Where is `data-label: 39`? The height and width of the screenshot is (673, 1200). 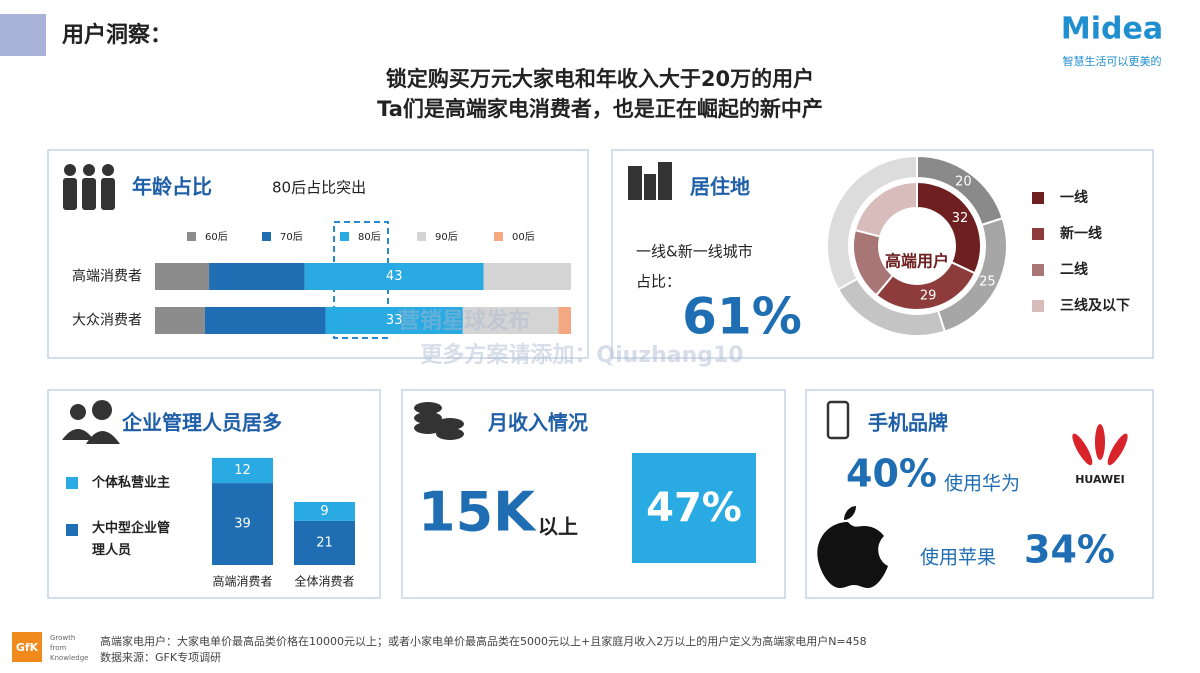 data-label: 39 is located at coordinates (242, 524).